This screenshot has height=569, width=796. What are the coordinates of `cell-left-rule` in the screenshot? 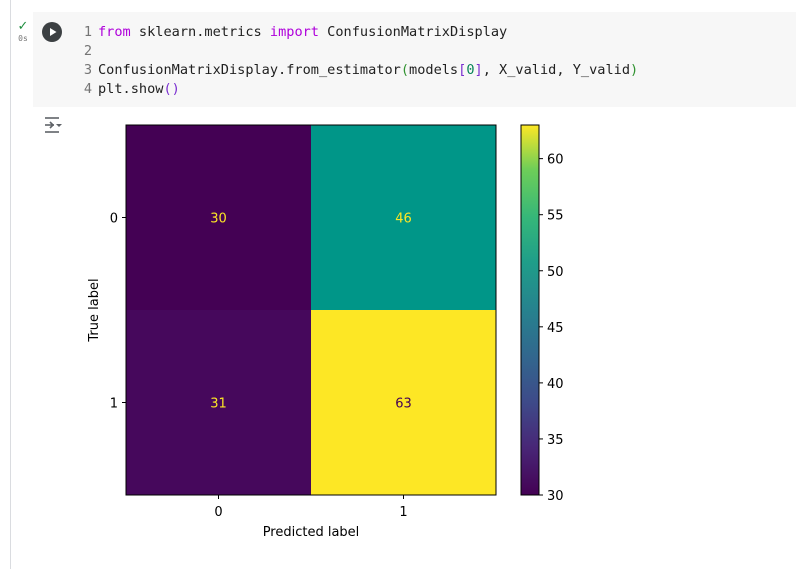 It's located at (10, 284).